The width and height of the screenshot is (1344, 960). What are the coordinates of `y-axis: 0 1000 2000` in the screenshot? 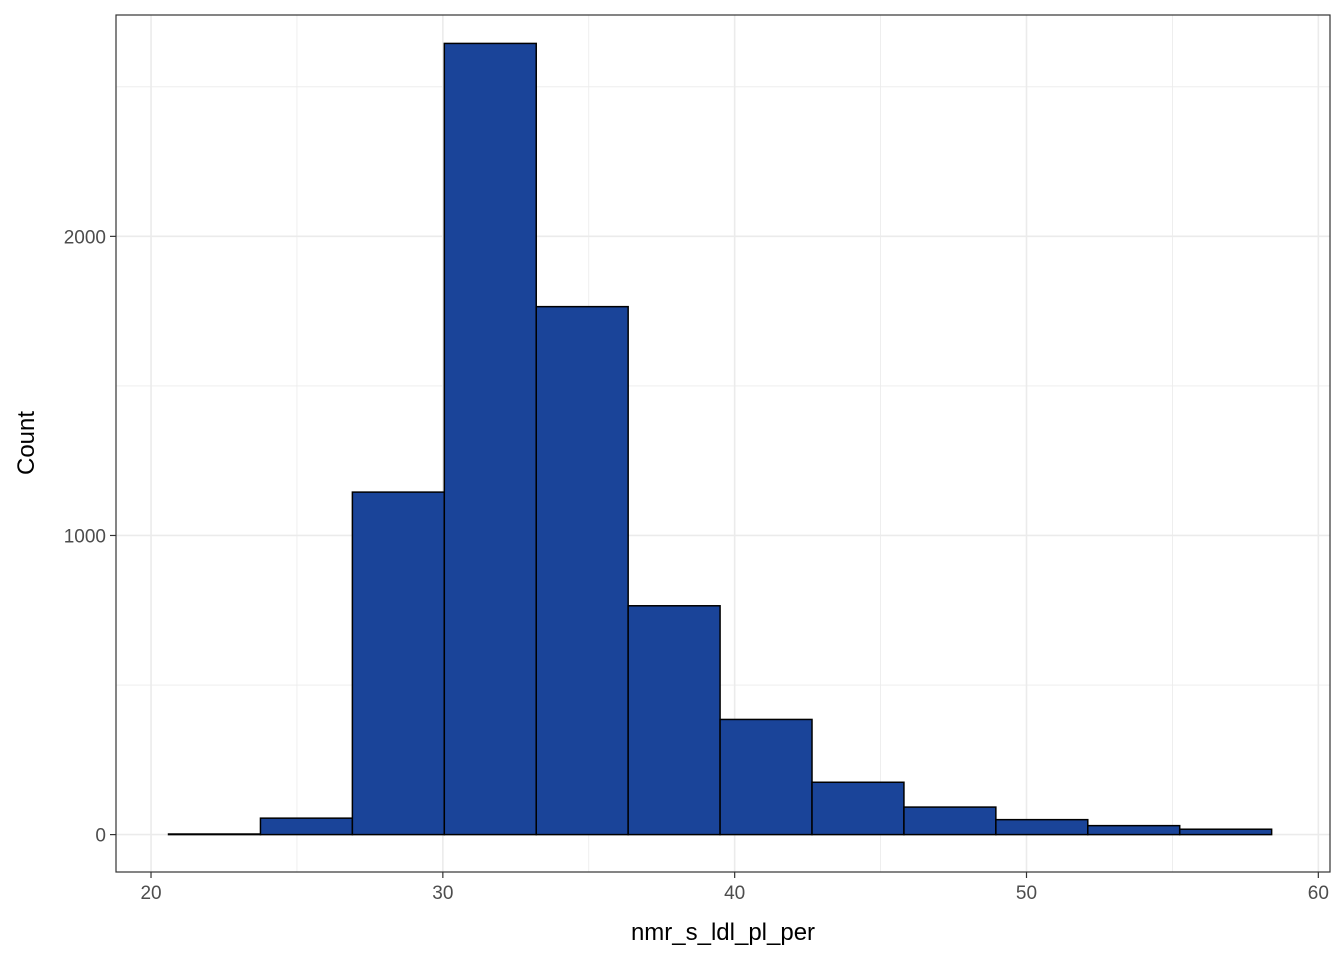 It's located at (90, 537).